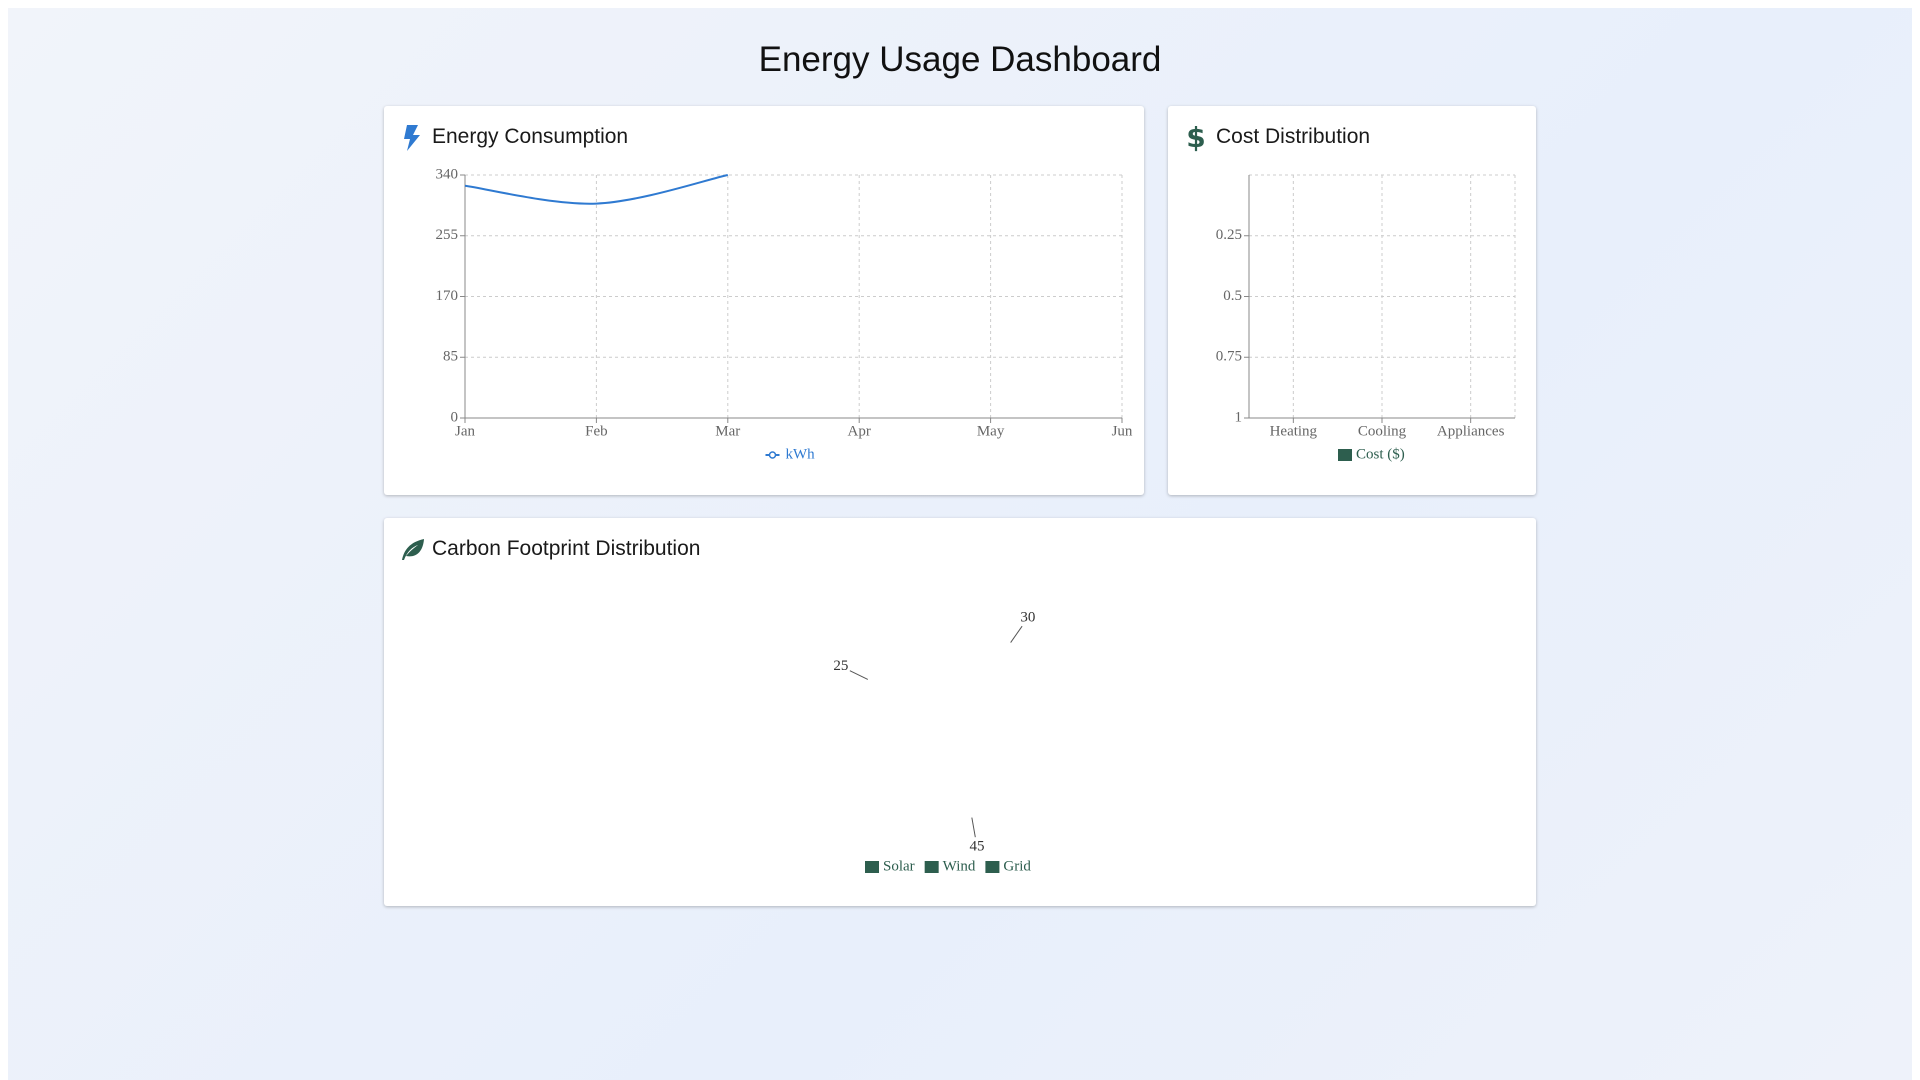  What do you see at coordinates (1232, 296) in the screenshot?
I see `y-tick-label: 0.5` at bounding box center [1232, 296].